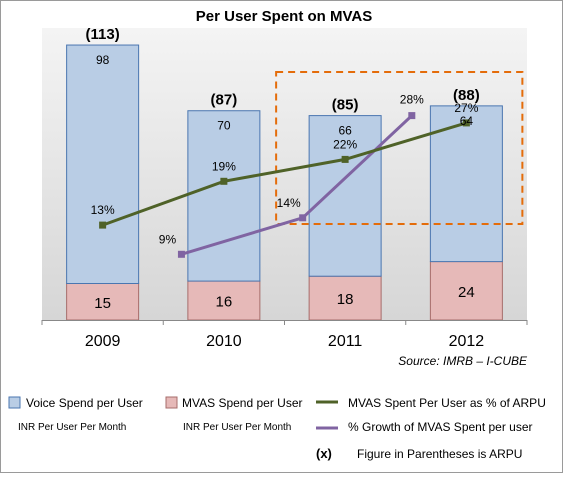 This screenshot has height=477, width=563. I want to click on bar-voice-label-2012: 64, so click(467, 121).